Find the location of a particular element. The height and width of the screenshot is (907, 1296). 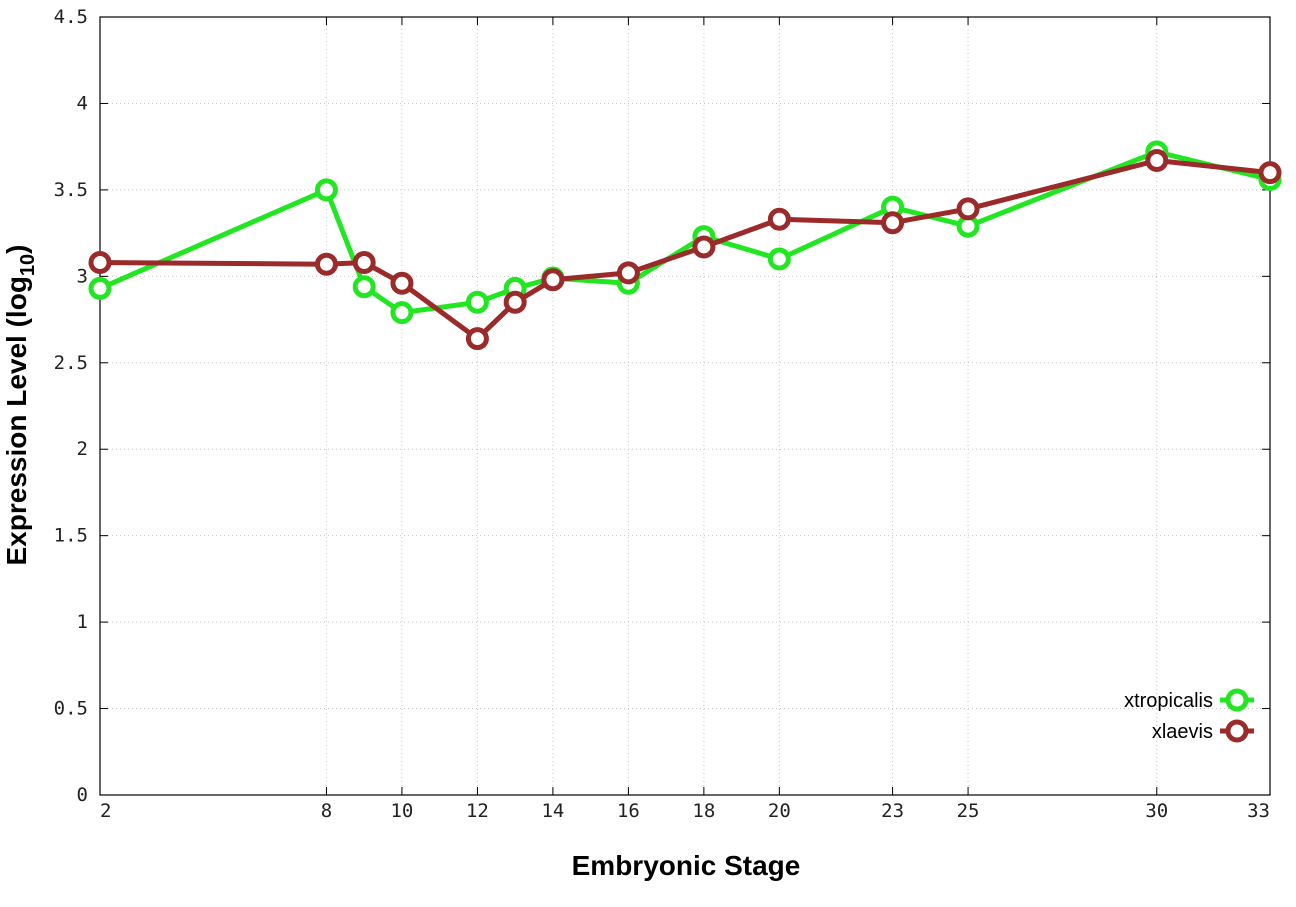

y-axis-title-main: Expression Level (log is located at coordinates (16, 420).